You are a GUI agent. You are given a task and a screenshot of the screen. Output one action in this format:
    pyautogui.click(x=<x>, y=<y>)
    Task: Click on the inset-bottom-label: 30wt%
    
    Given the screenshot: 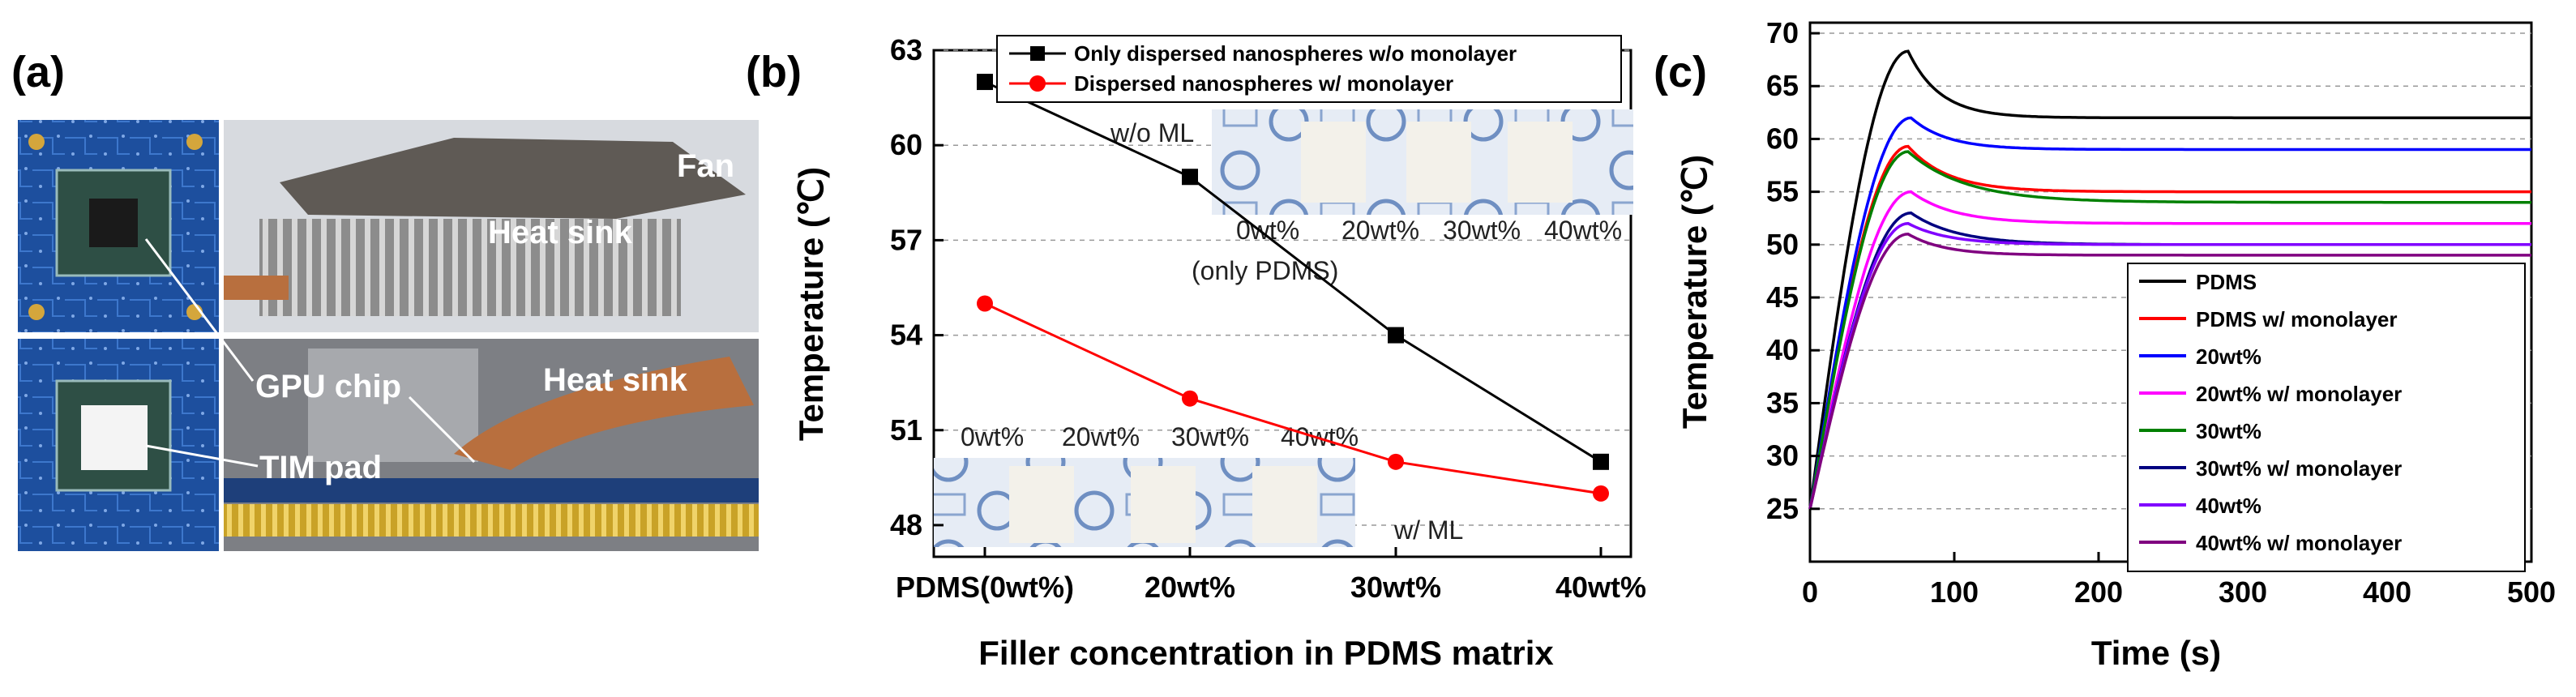 What is the action you would take?
    pyautogui.click(x=1210, y=437)
    